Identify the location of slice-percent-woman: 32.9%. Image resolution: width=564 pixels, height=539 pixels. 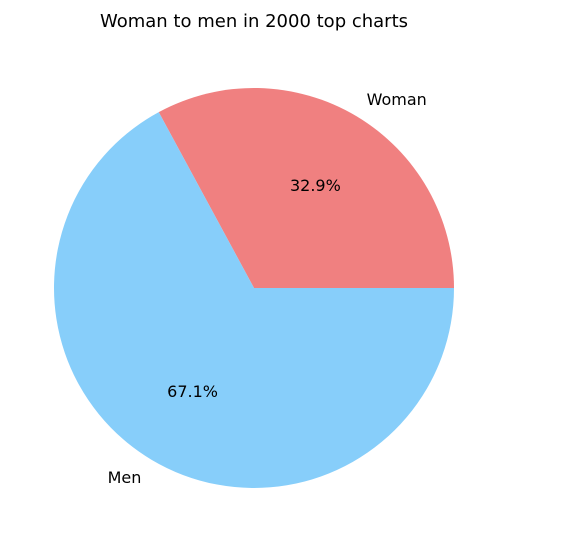
(315, 185).